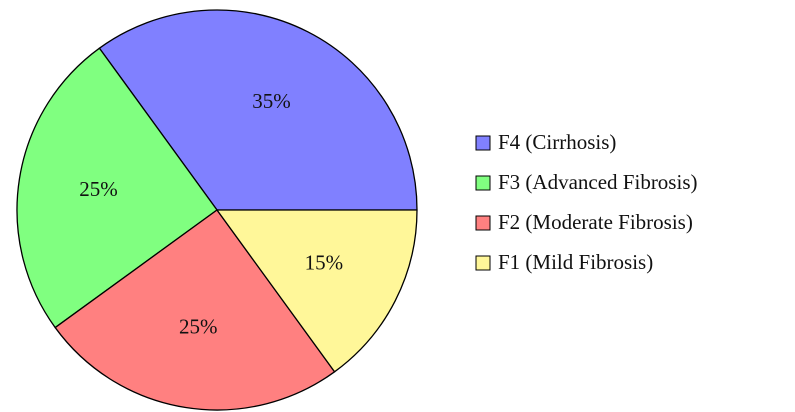 This screenshot has width=795, height=412. Describe the element at coordinates (557, 142) in the screenshot. I see `legend-label: F4 (Cirrhosis)` at that location.